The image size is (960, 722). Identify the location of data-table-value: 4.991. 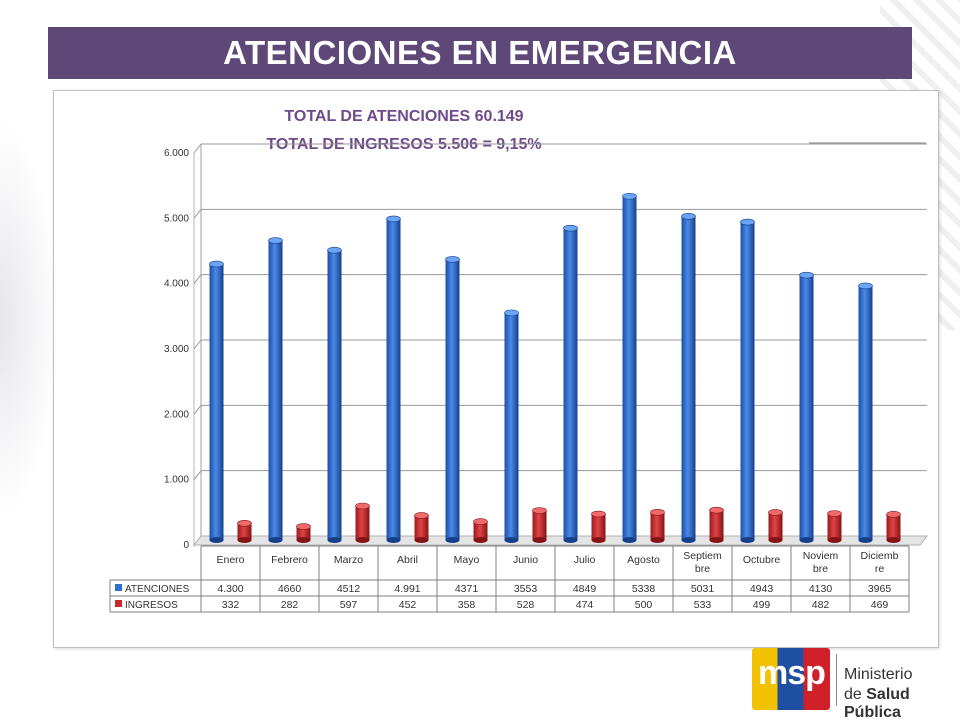
(407, 589).